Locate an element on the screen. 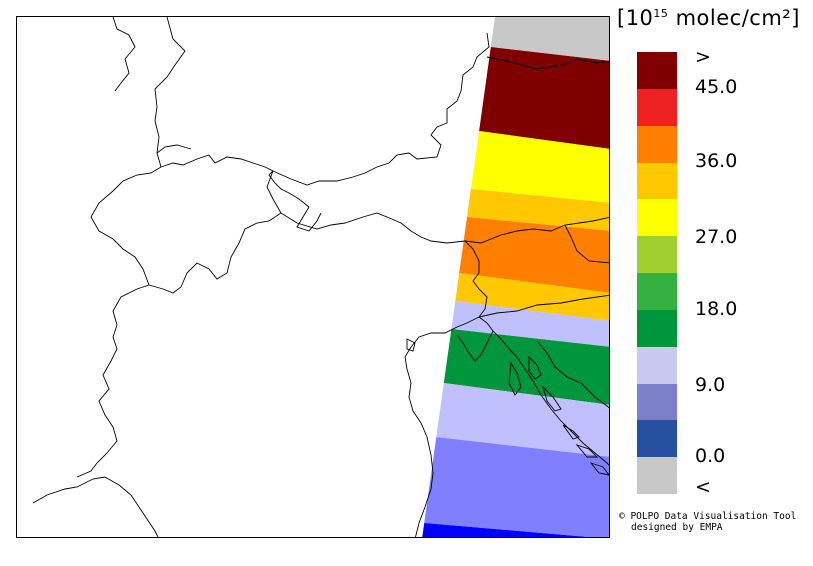 Image resolution: width=813 pixels, height=566 pixels. credit-line-2: designed by EMPA is located at coordinates (677, 527).